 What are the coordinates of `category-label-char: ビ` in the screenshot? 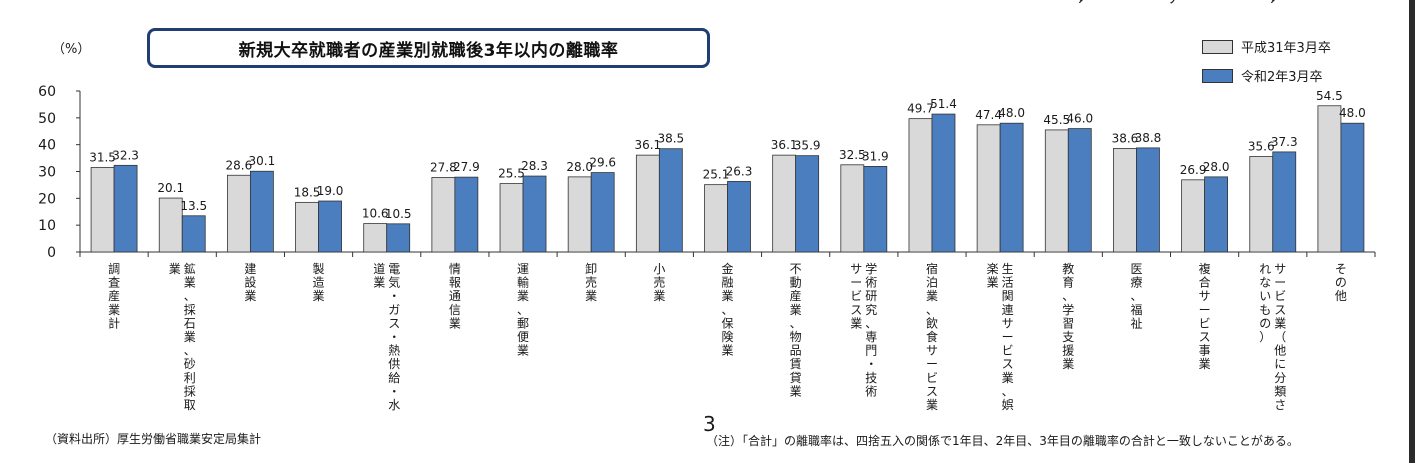 It's located at (1280, 296).